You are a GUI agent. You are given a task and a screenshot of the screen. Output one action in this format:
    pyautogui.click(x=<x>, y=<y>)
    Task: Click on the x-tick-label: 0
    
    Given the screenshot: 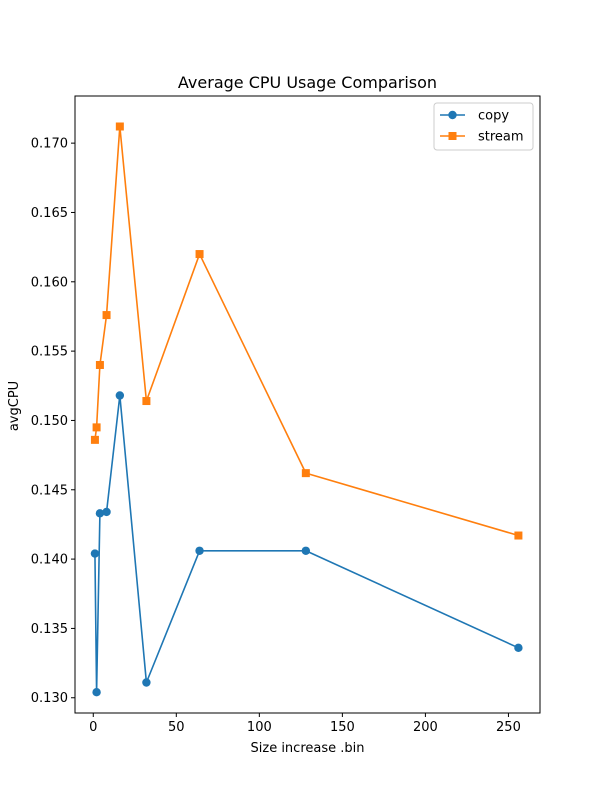 What is the action you would take?
    pyautogui.click(x=93, y=727)
    